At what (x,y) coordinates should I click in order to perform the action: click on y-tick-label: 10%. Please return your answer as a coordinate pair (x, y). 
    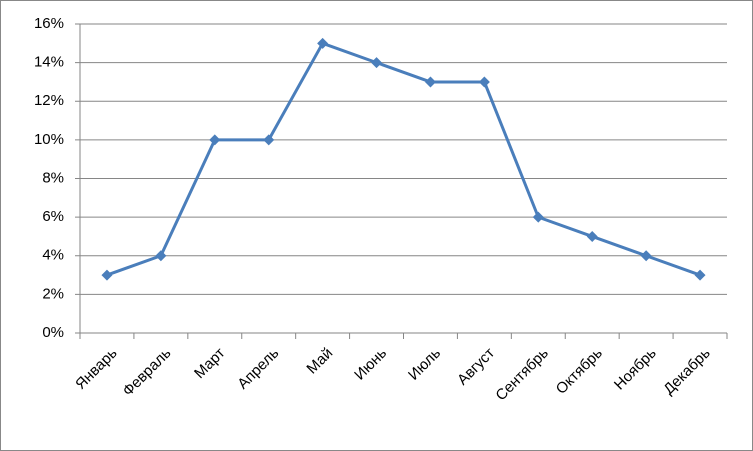
    Looking at the image, I should click on (49, 139).